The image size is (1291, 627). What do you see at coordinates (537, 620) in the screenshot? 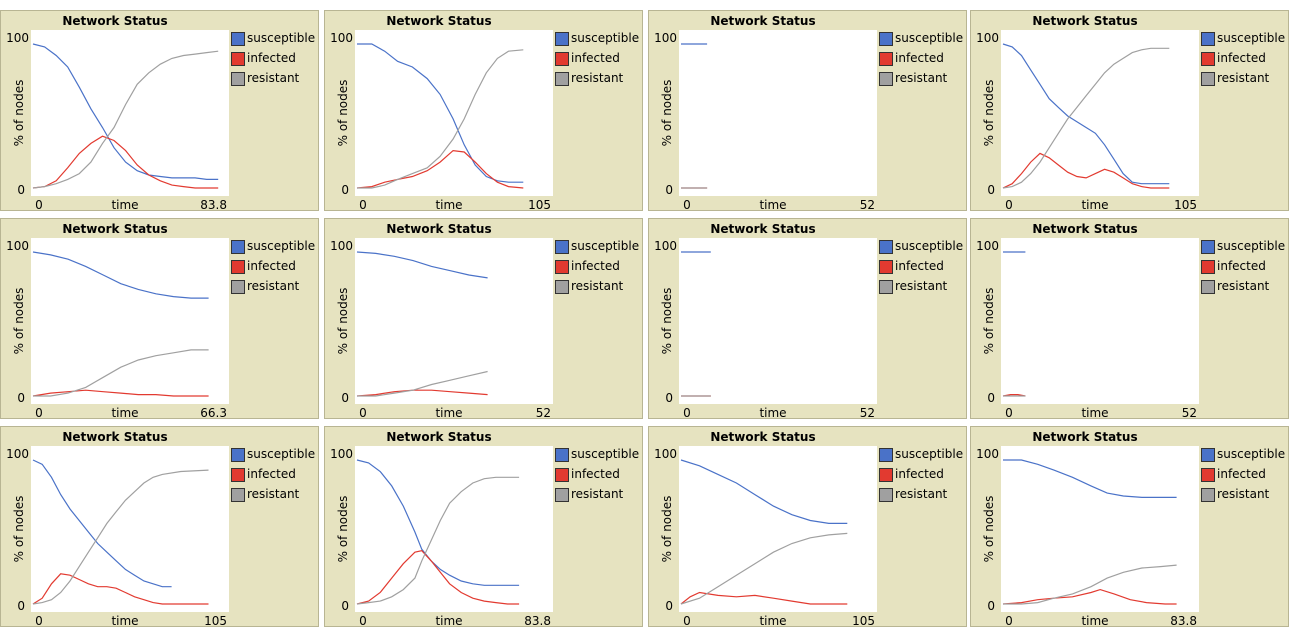
I see `x-tick-max: 83.8` at bounding box center [537, 620].